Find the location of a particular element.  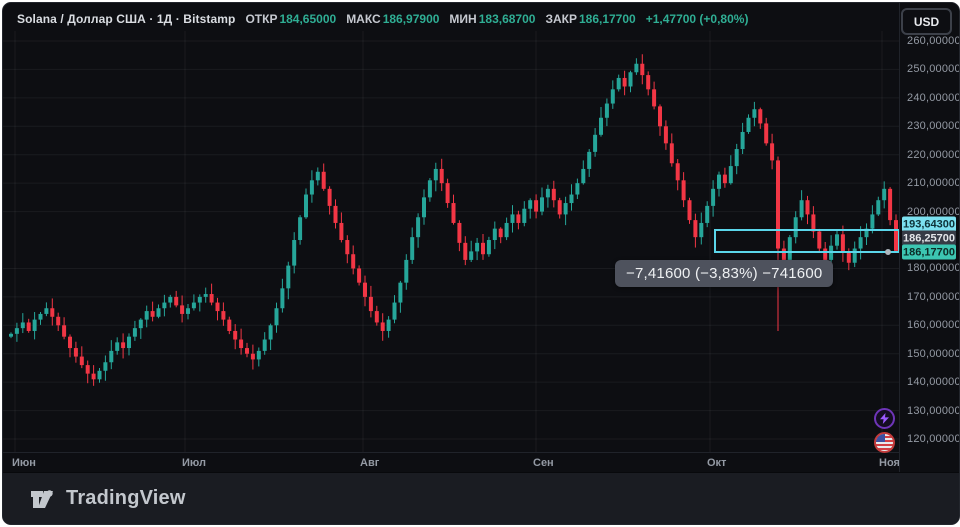

drawing-handle is located at coordinates (888, 252).